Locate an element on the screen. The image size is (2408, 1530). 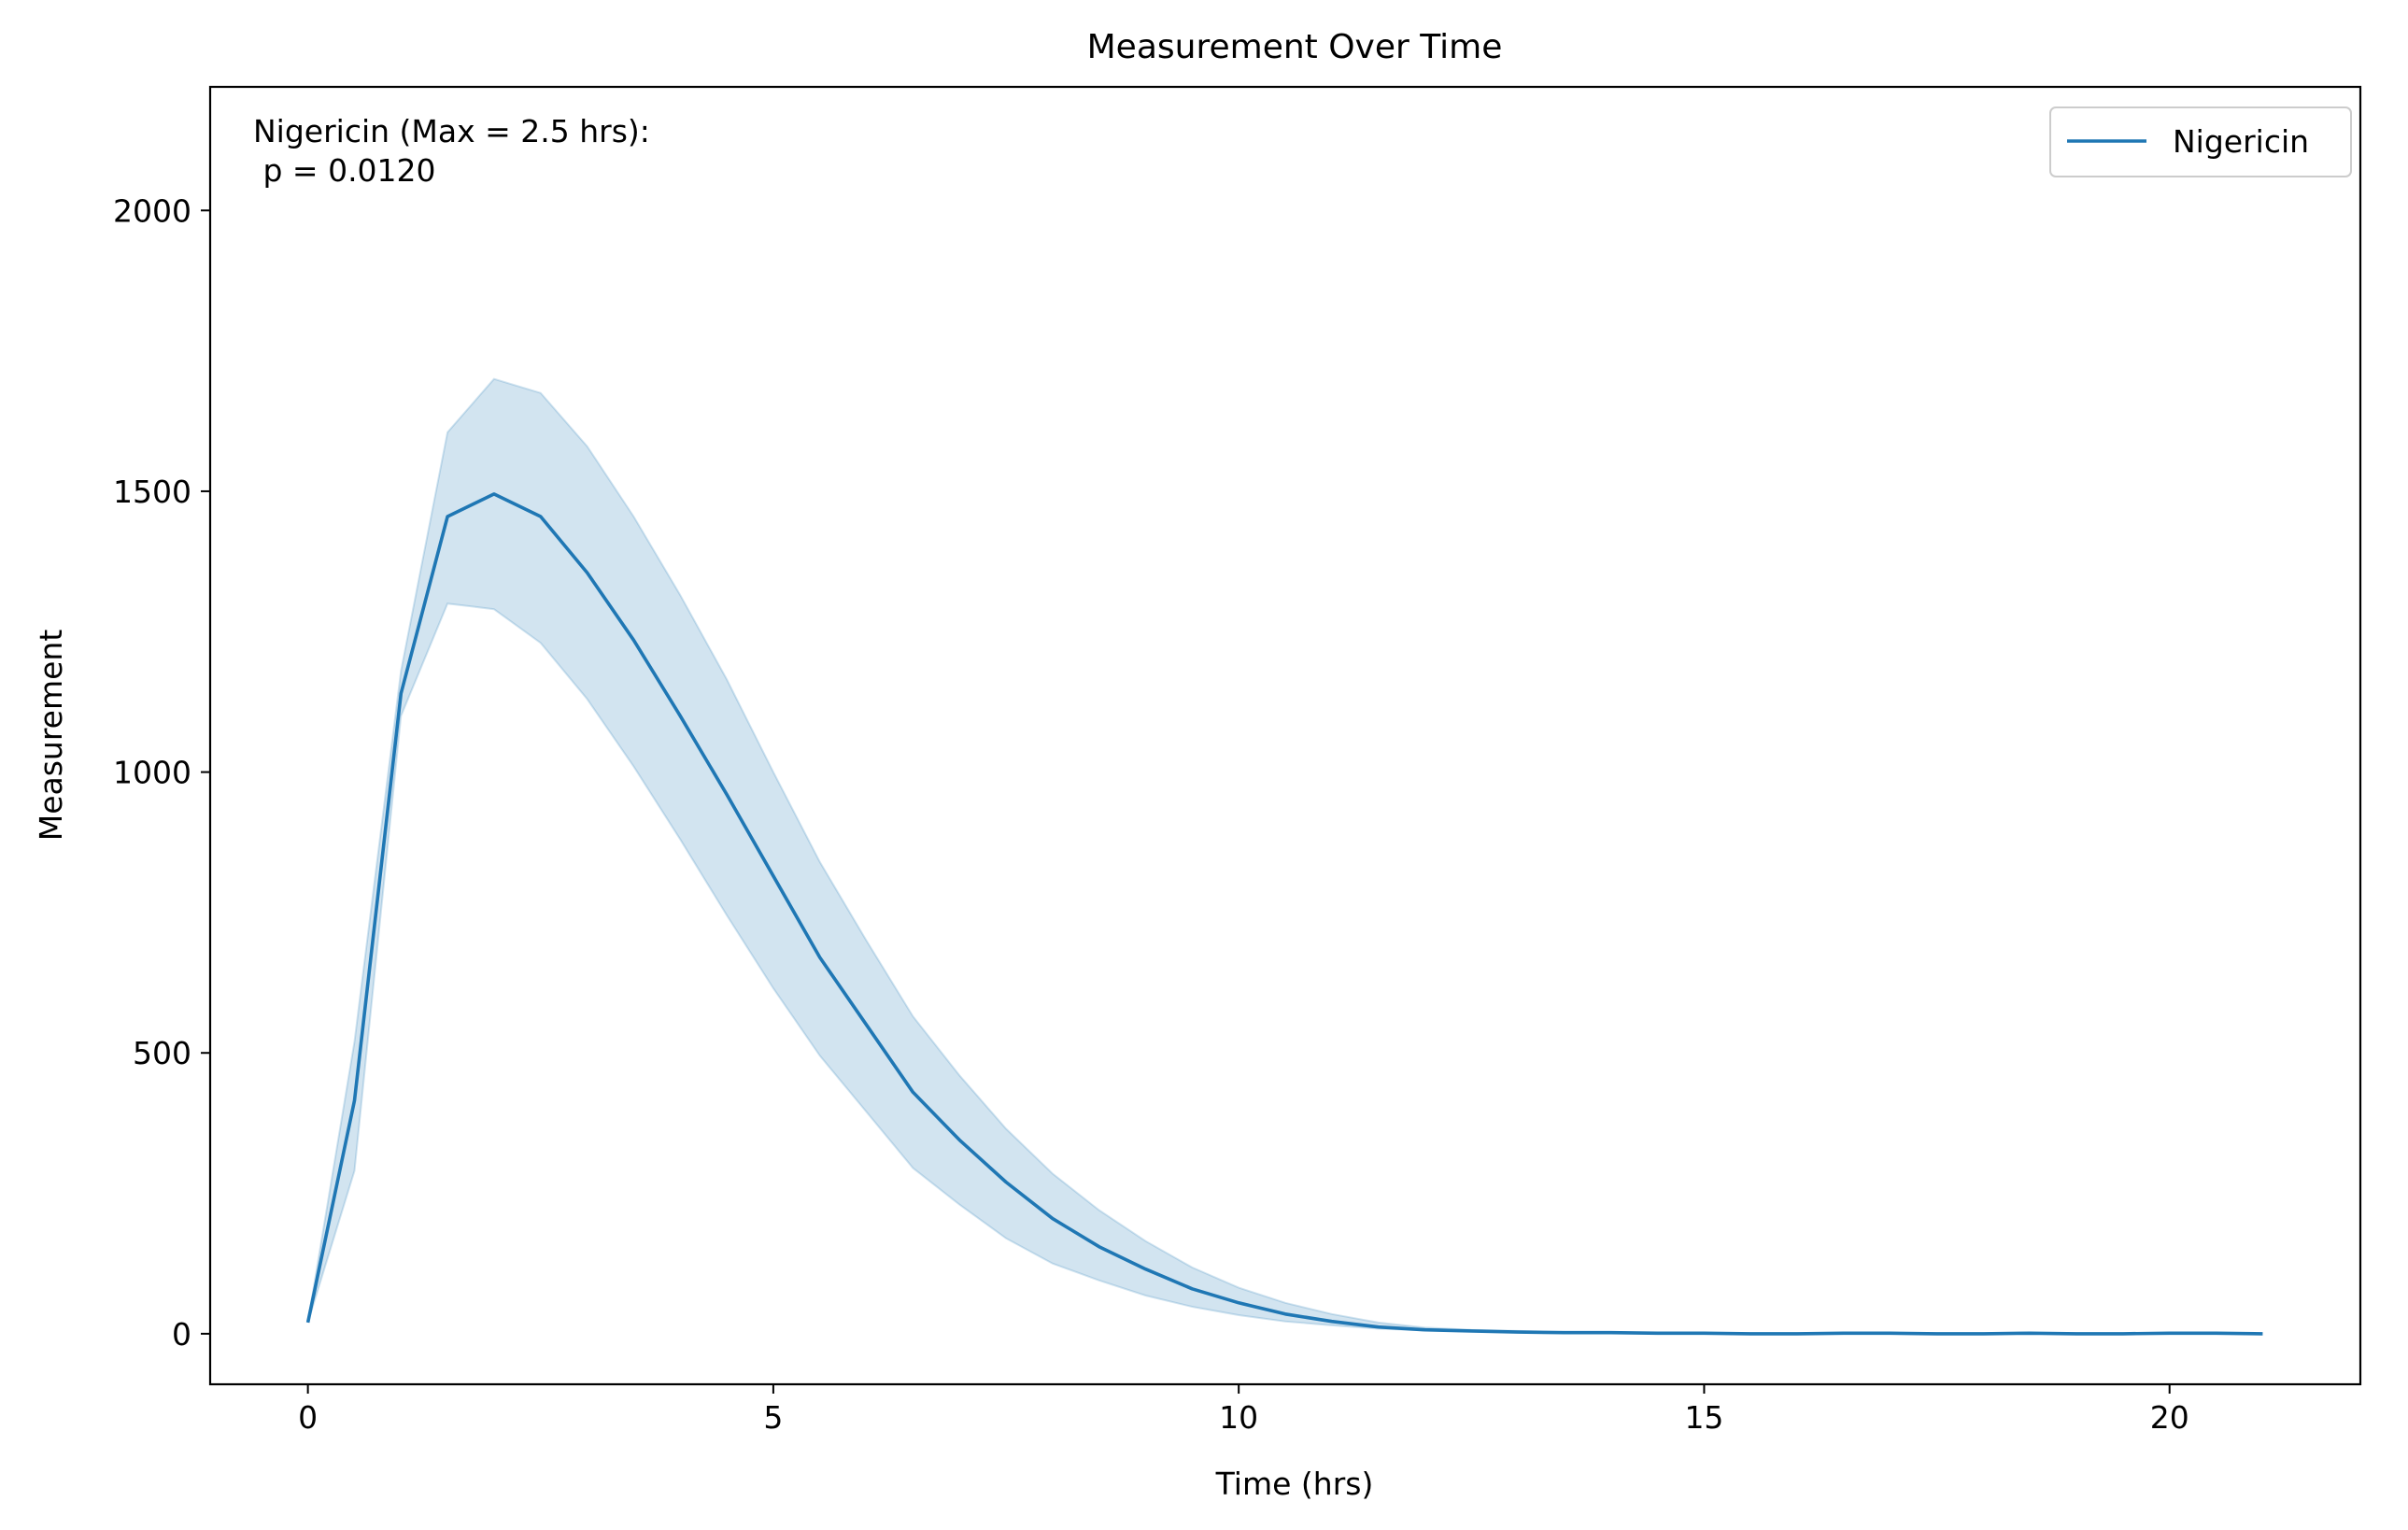
y-tick-label: 1000 is located at coordinates (152, 773).